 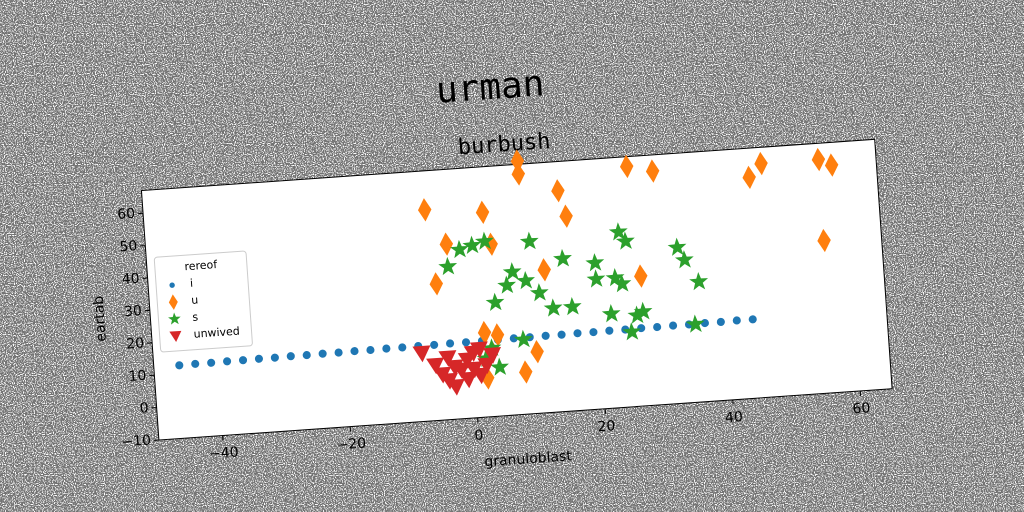 I want to click on y-tick-label: −10, so click(x=136, y=442).